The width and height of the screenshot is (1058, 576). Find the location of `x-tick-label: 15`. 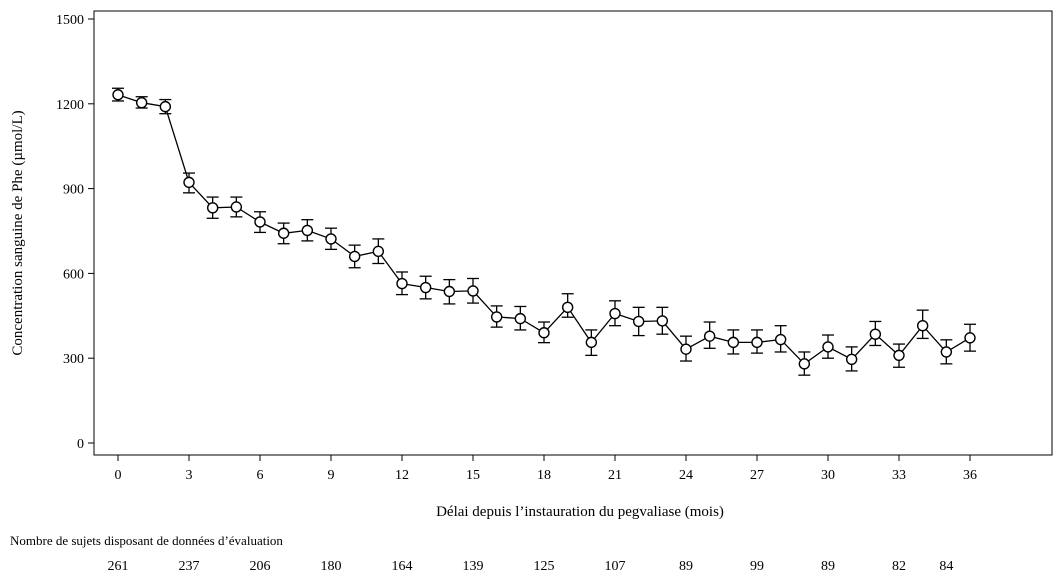

x-tick-label: 15 is located at coordinates (473, 475).